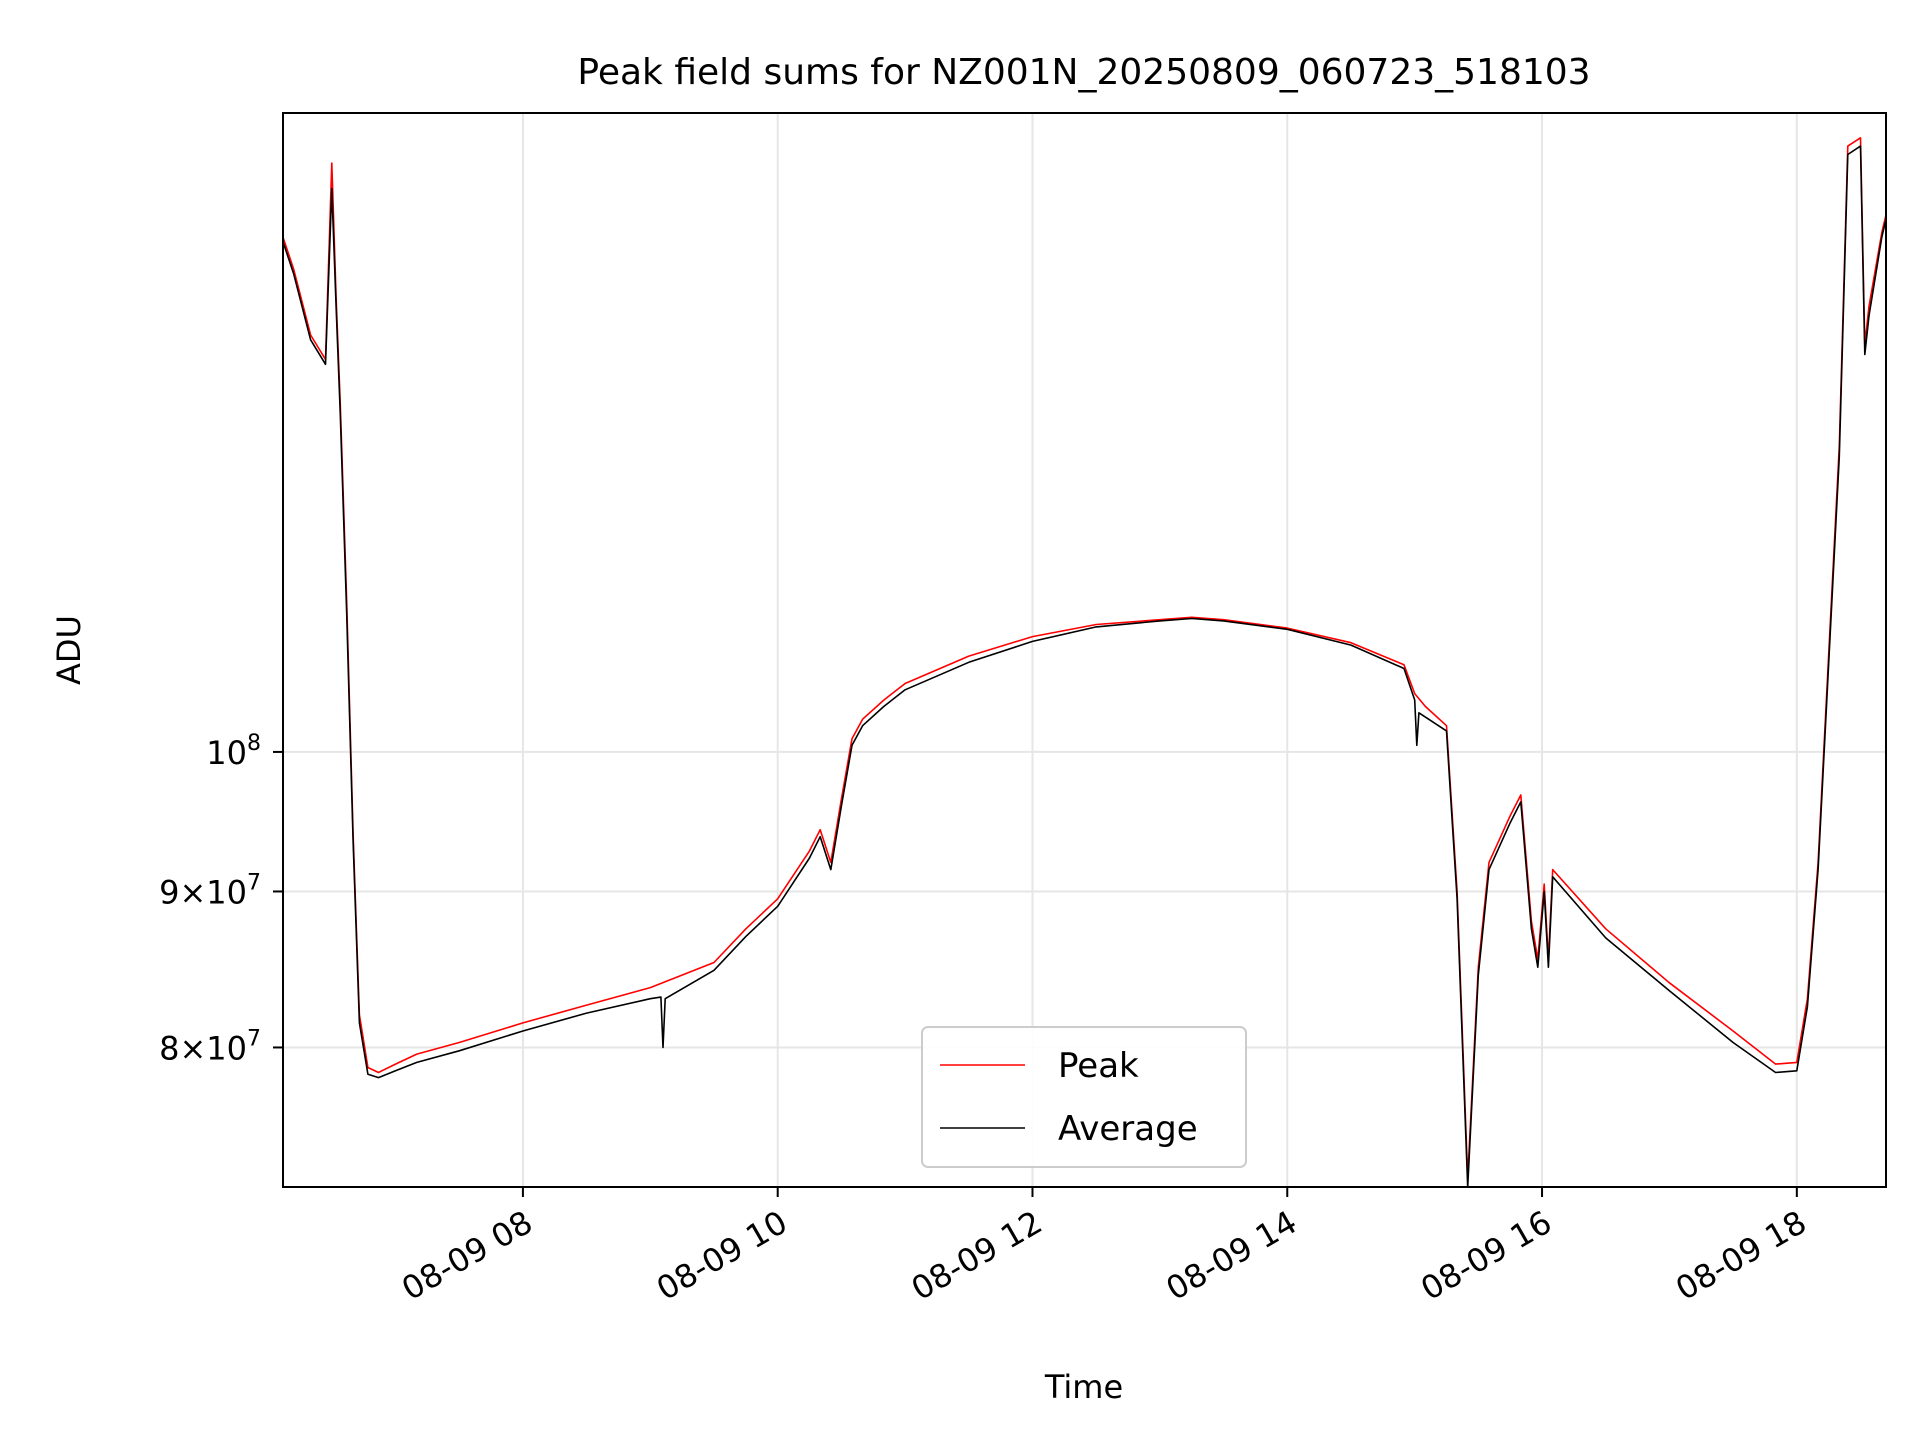  I want to click on legend: Peak Average, so click(1084, 1097).